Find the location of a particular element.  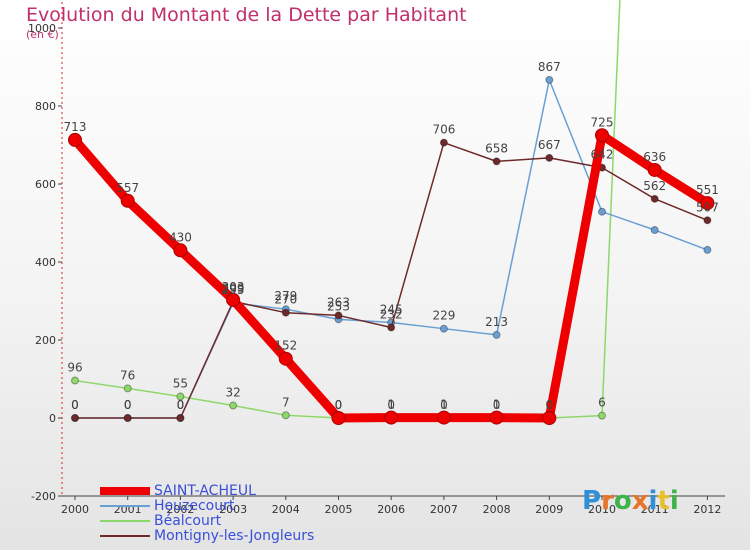

data-label: 295 is located at coordinates (233, 290).